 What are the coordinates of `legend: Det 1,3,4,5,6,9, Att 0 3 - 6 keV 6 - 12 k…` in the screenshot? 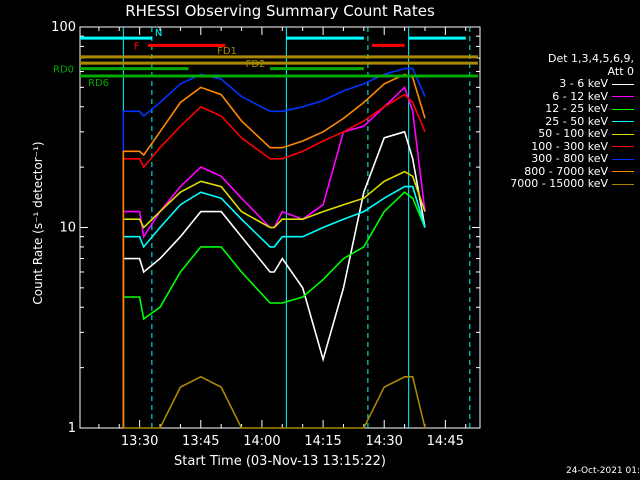 It's located at (558, 121).